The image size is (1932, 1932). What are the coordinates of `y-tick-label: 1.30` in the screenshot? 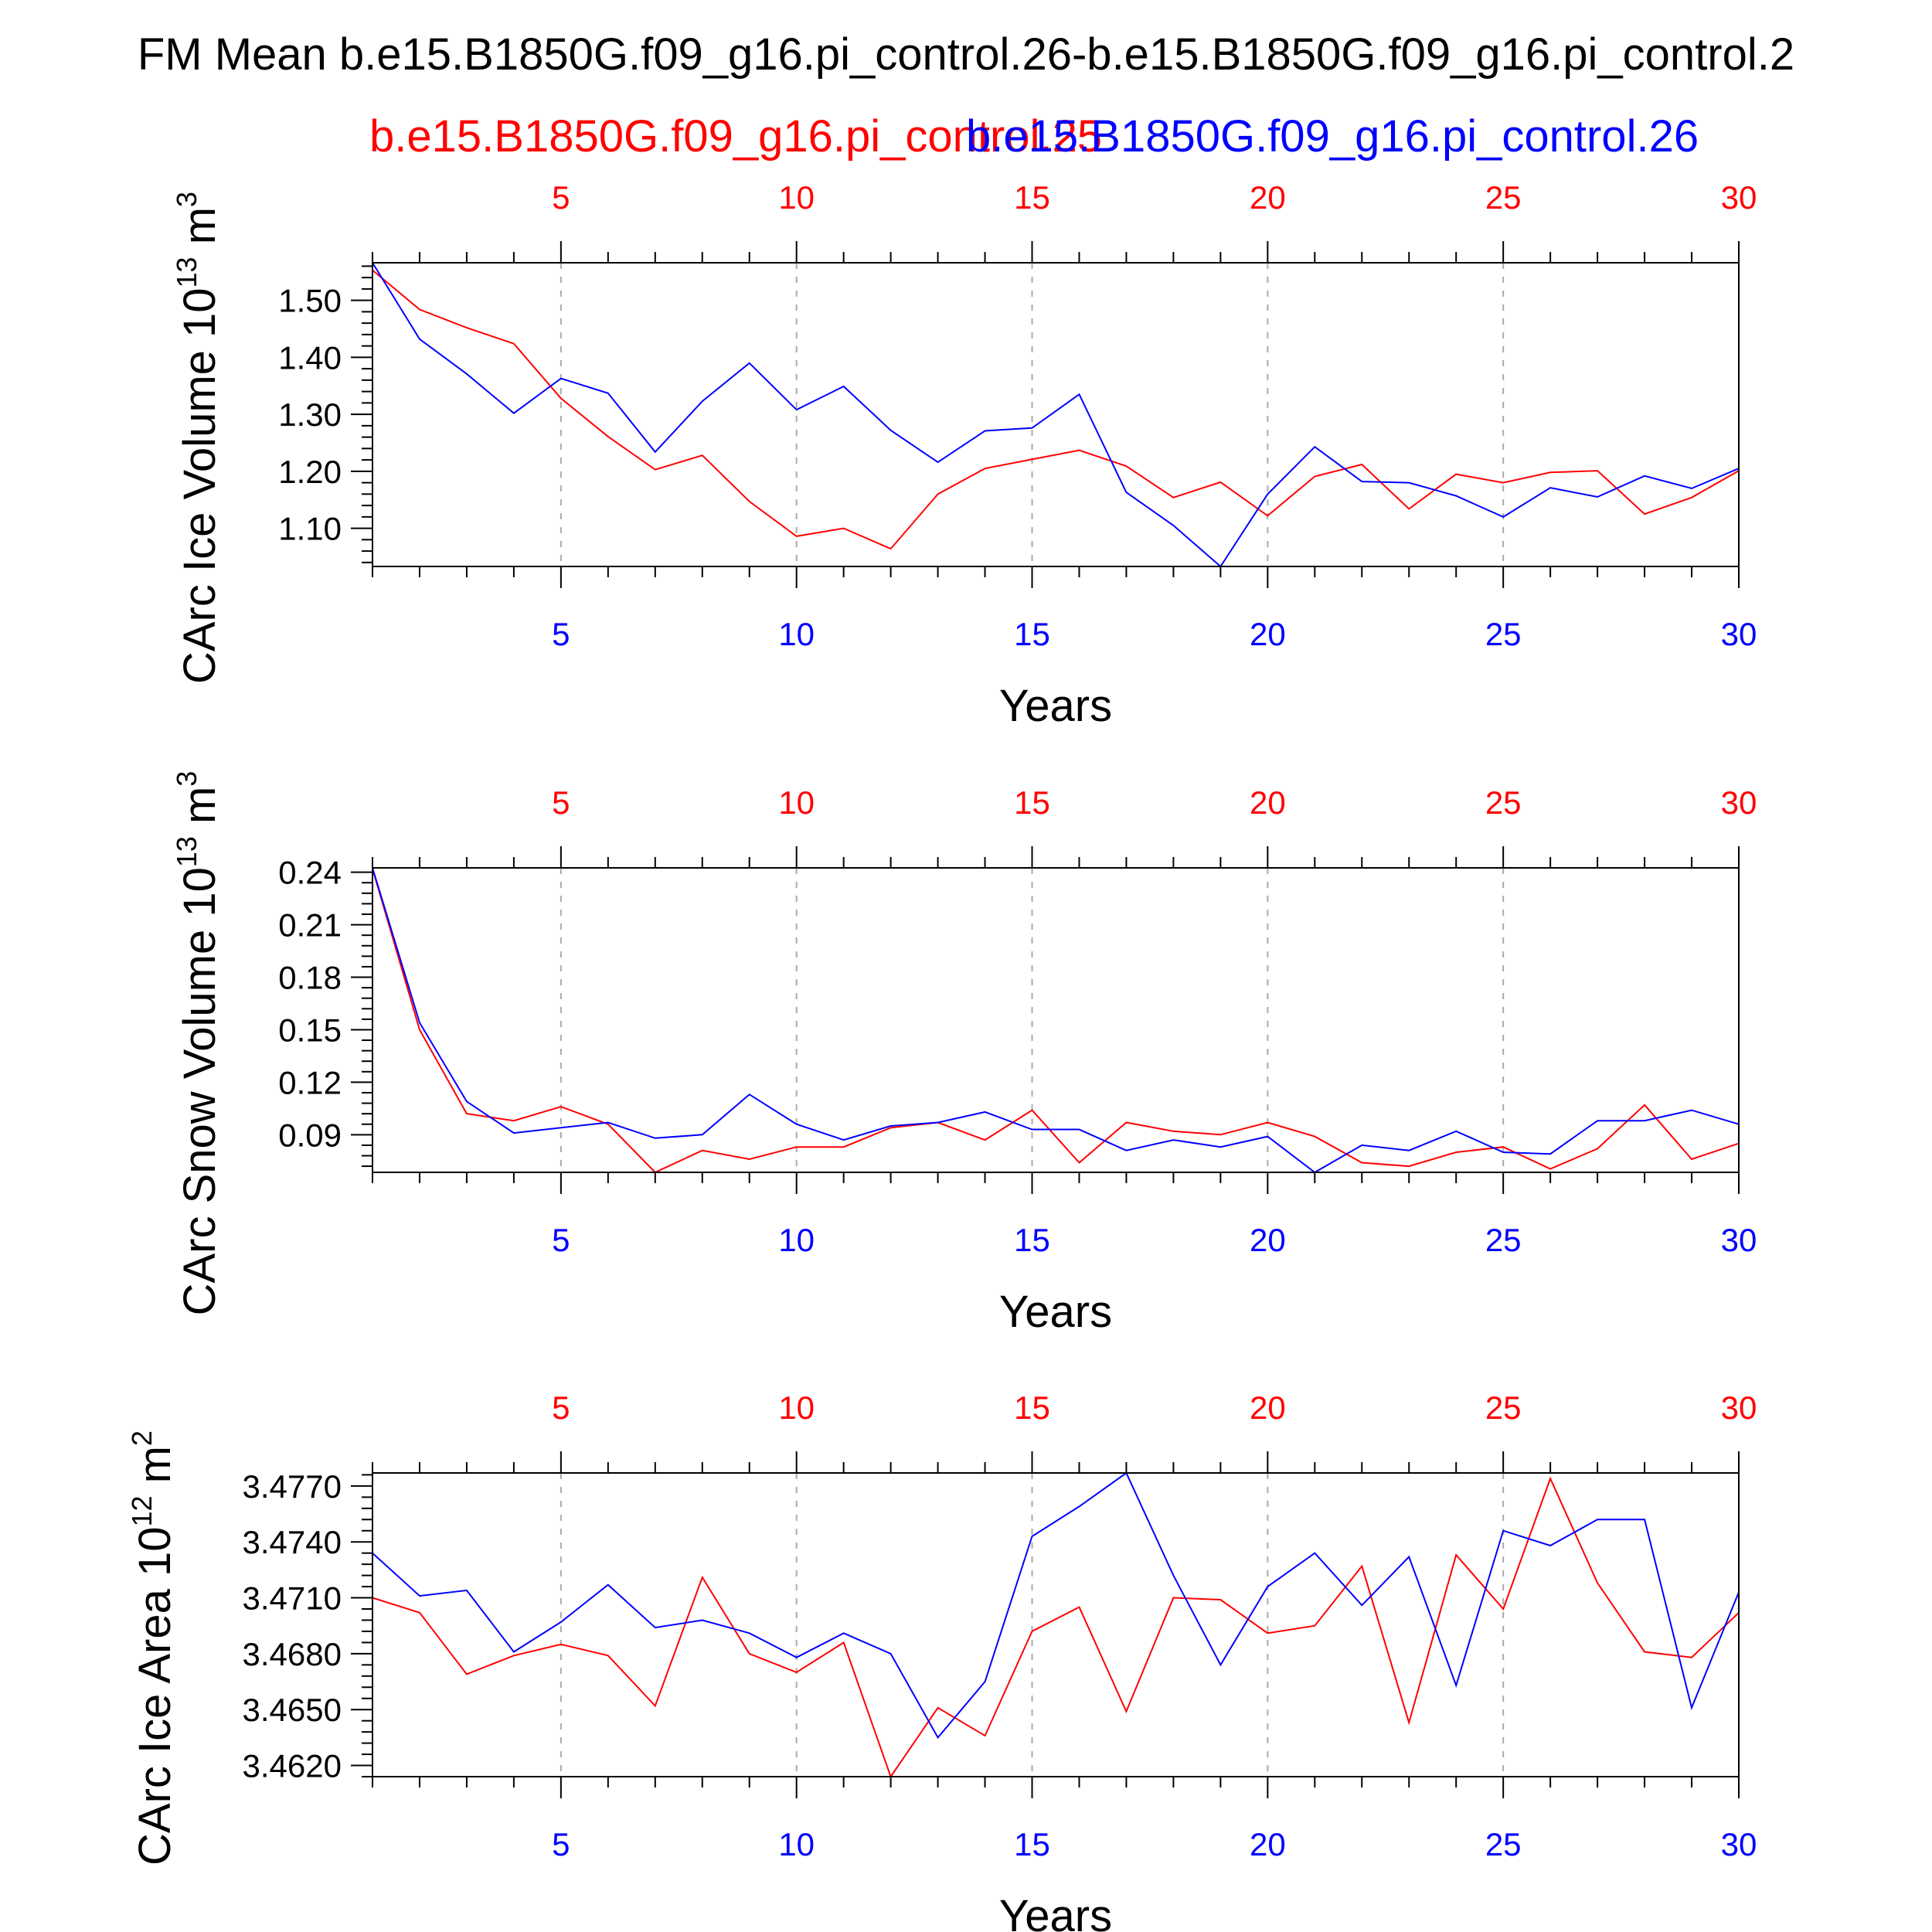 It's located at (310, 414).